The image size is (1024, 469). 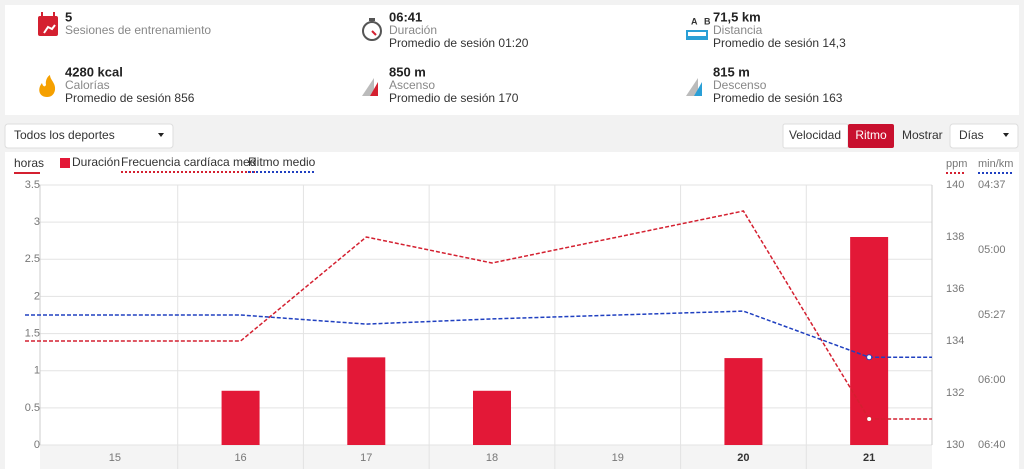 I want to click on y3-tick-label: 06:00, so click(x=992, y=380).